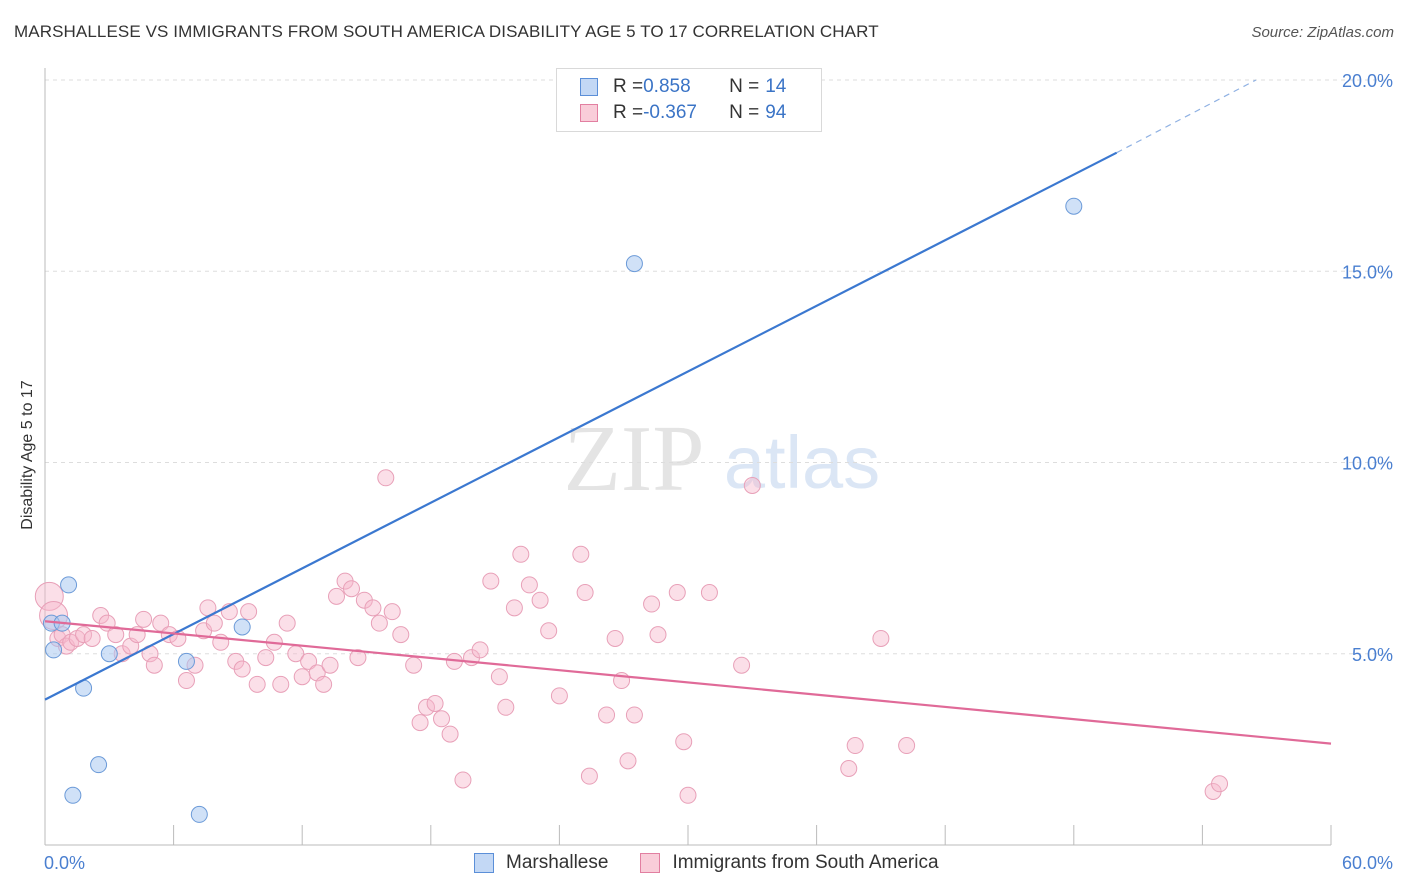  I want to click on x-tick-label: 0.0%, so click(64, 863).